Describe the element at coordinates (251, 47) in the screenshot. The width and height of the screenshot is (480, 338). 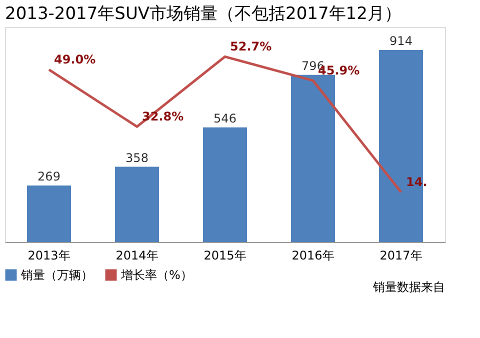
I see `data-label: 52.7%` at that location.